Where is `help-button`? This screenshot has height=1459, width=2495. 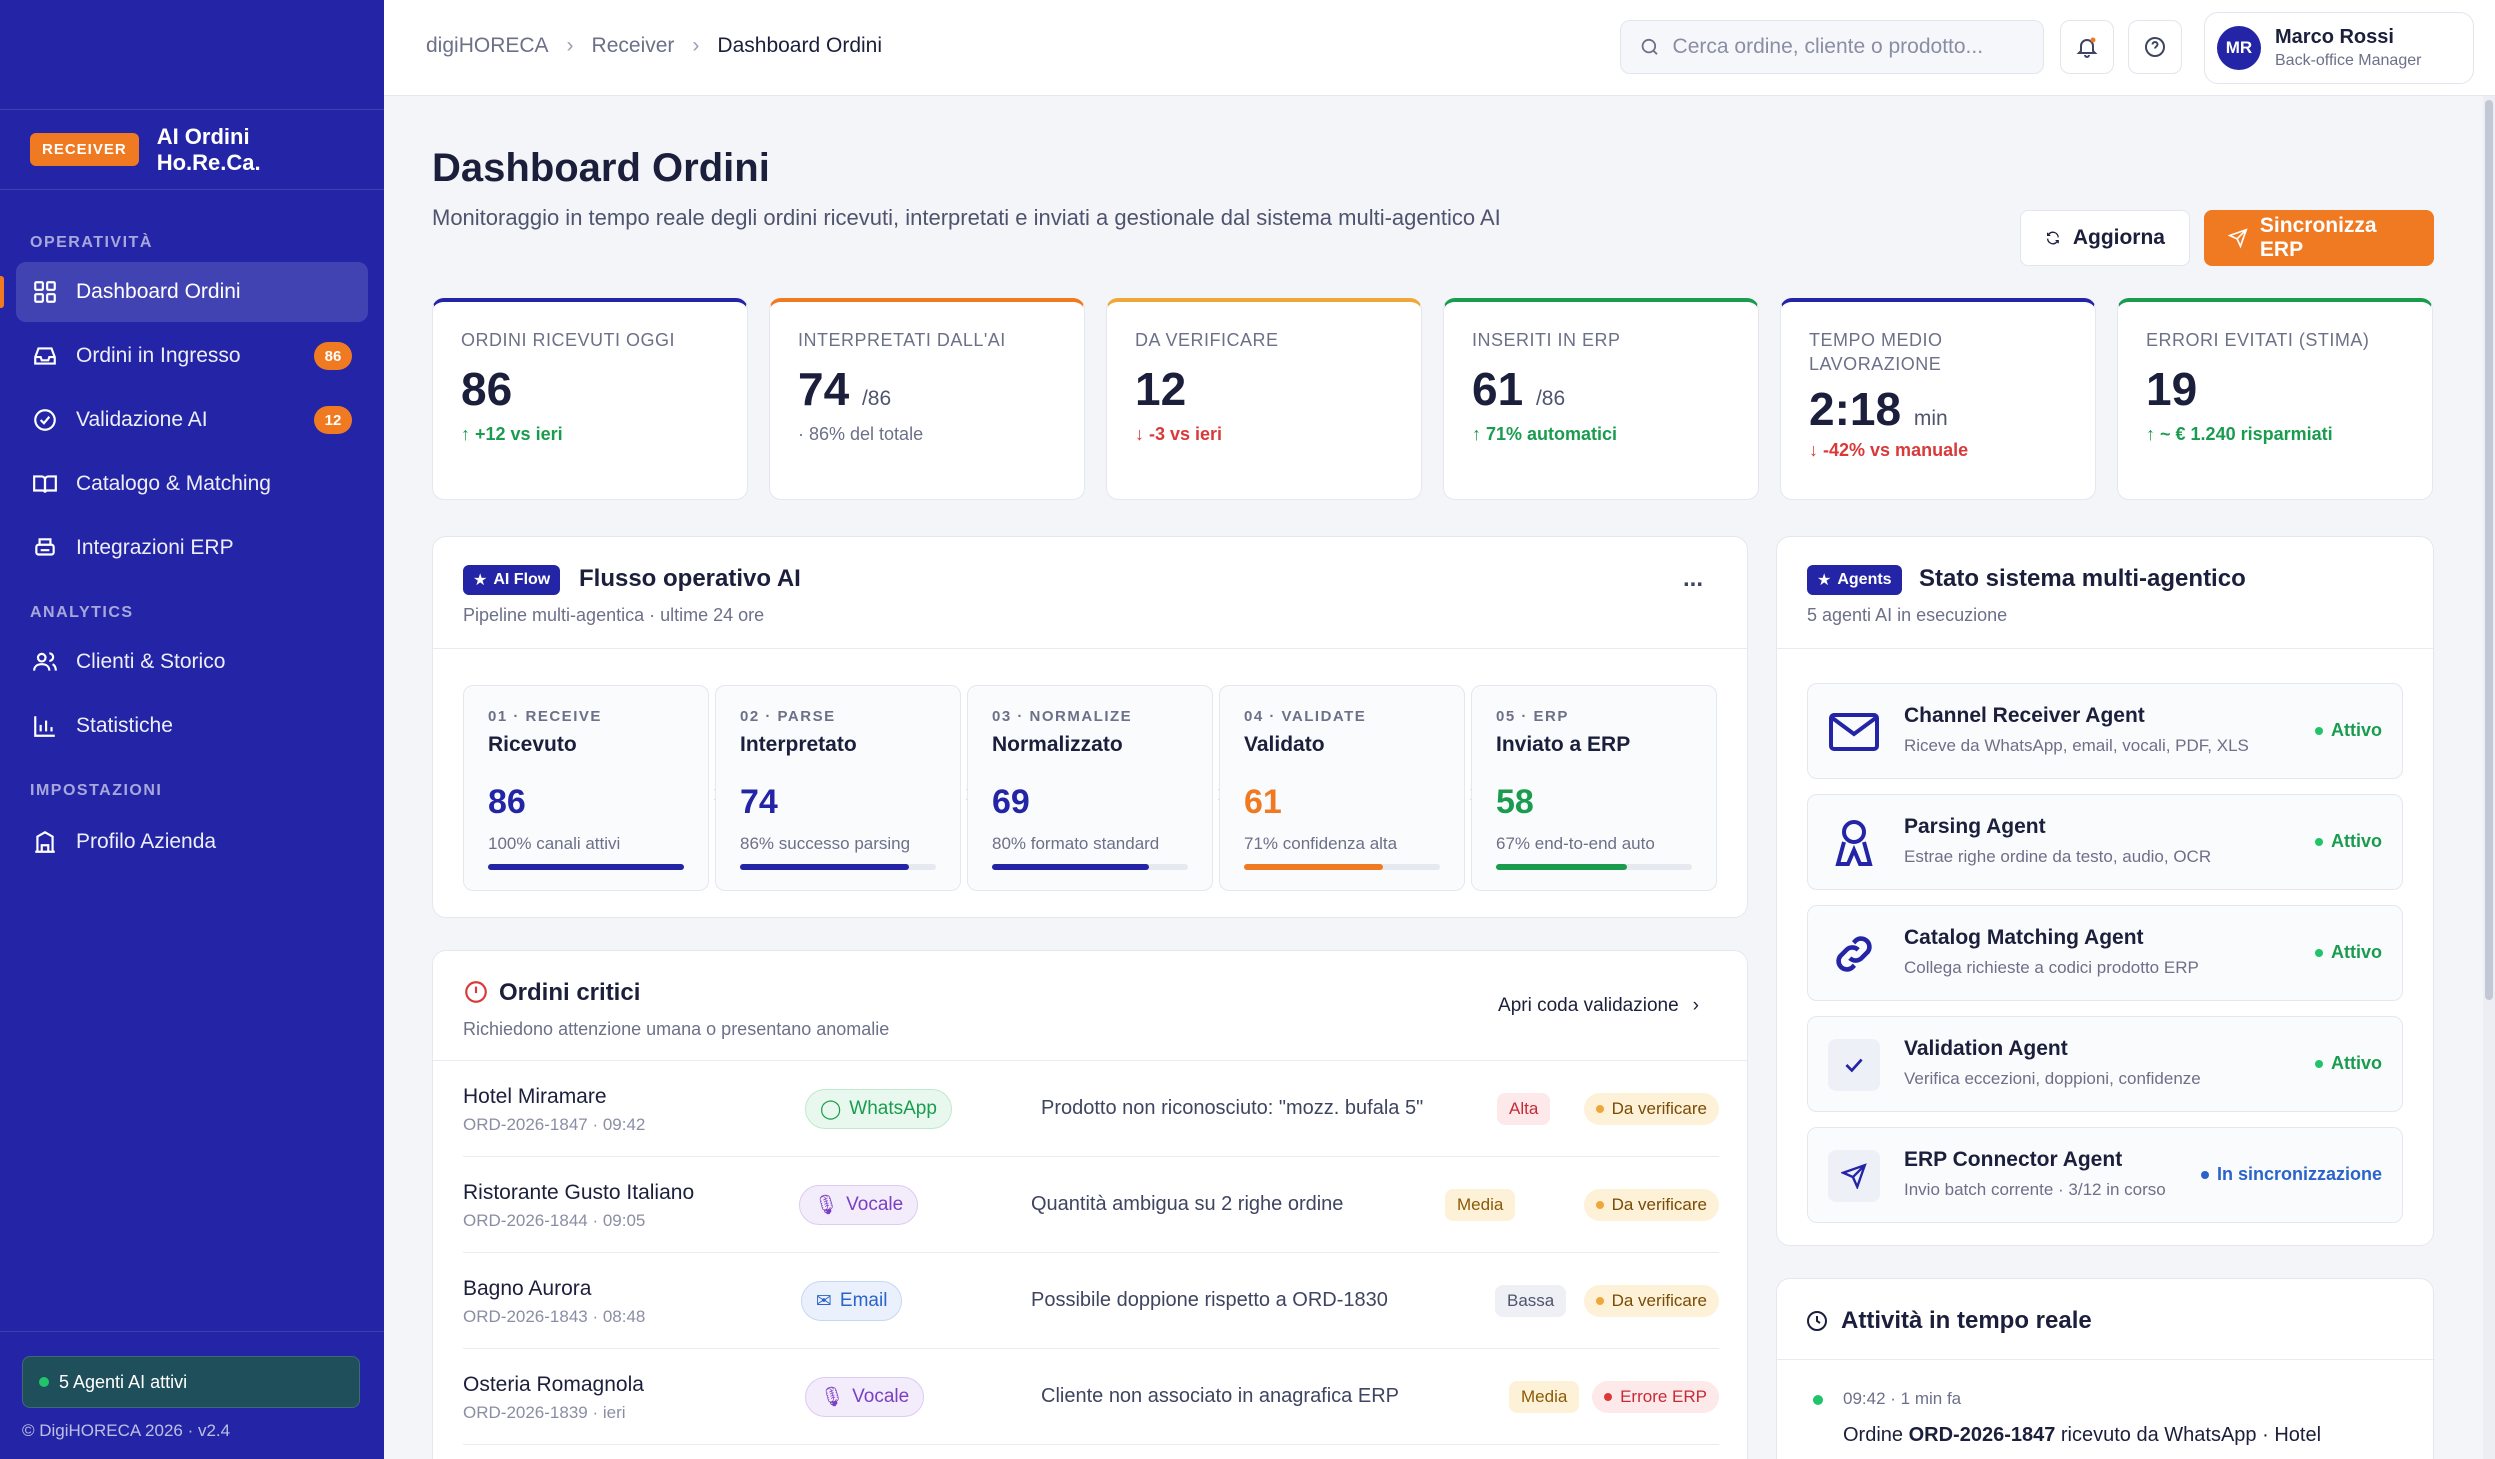
help-button is located at coordinates (2155, 47).